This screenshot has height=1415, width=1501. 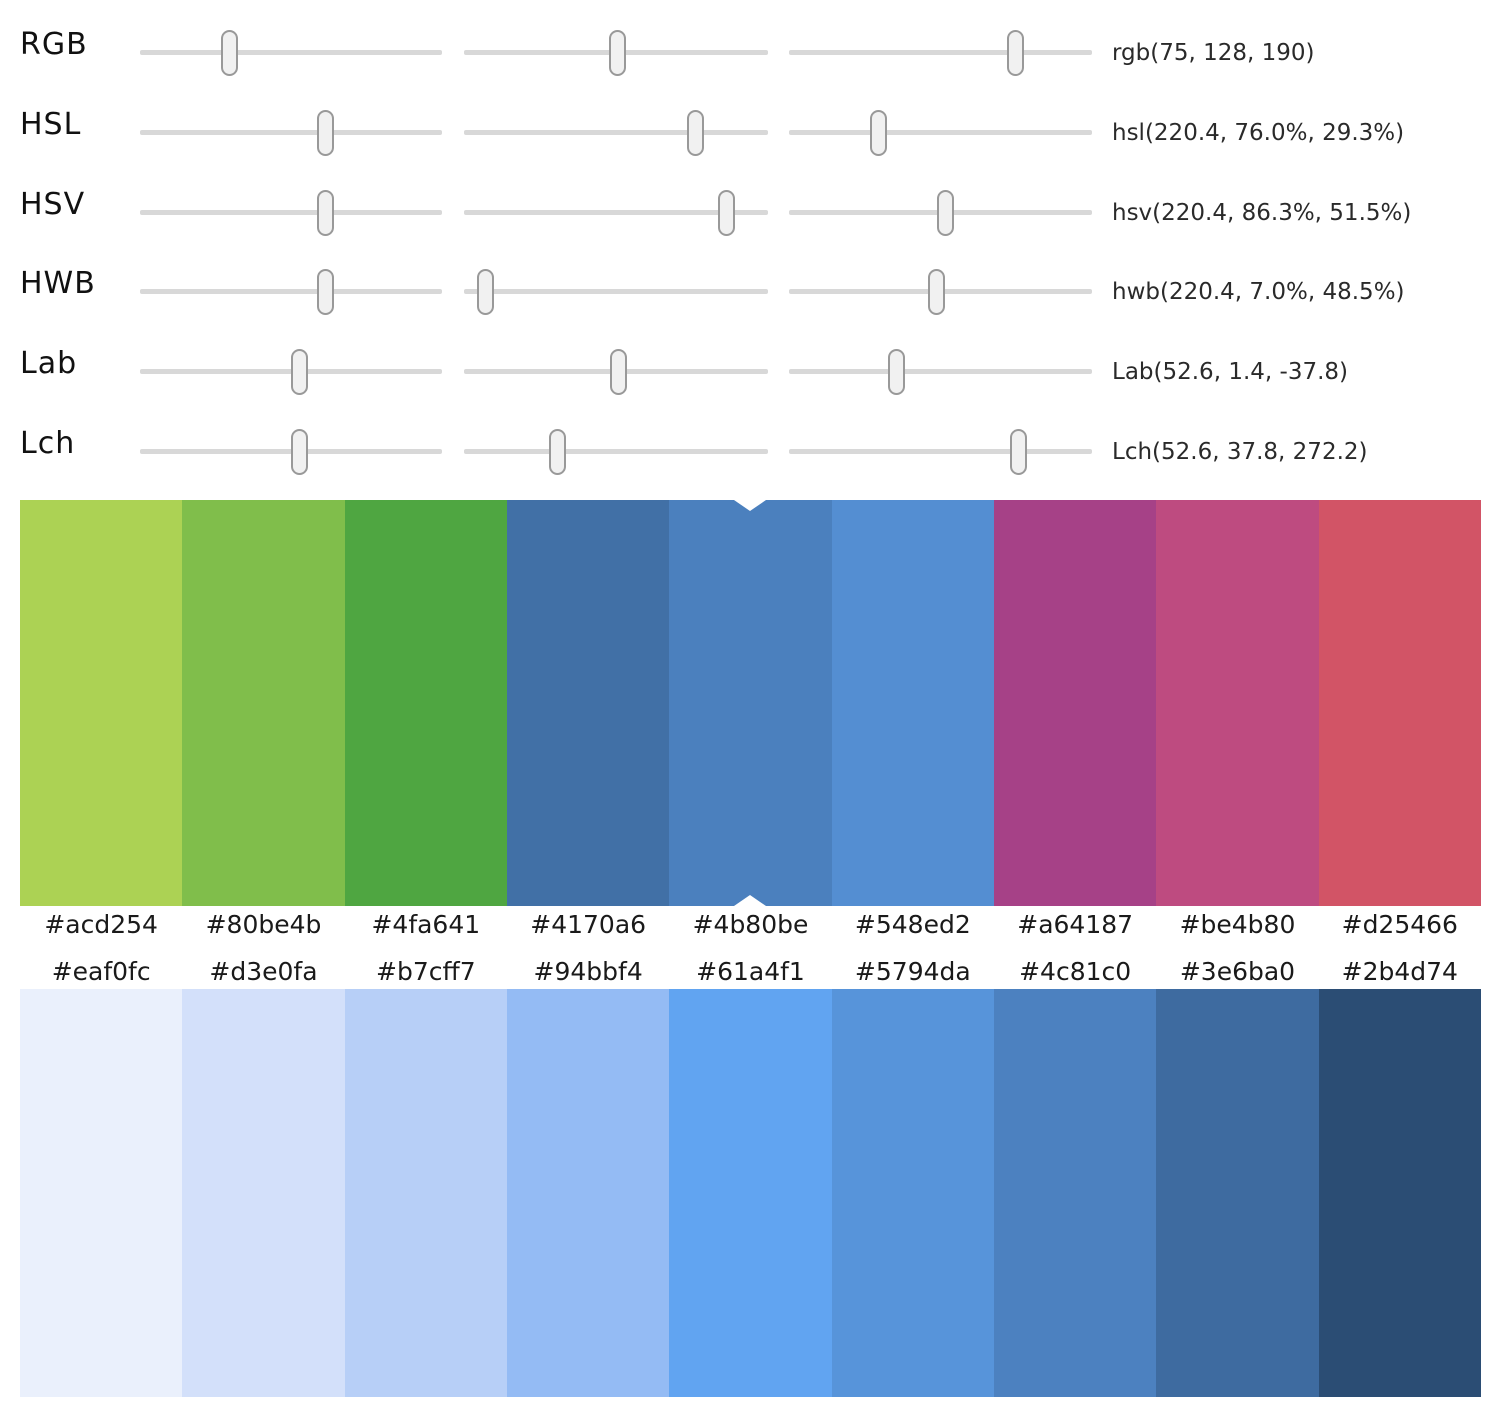 What do you see at coordinates (912, 971) in the screenshot?
I see `hex-code-label: #5794da` at bounding box center [912, 971].